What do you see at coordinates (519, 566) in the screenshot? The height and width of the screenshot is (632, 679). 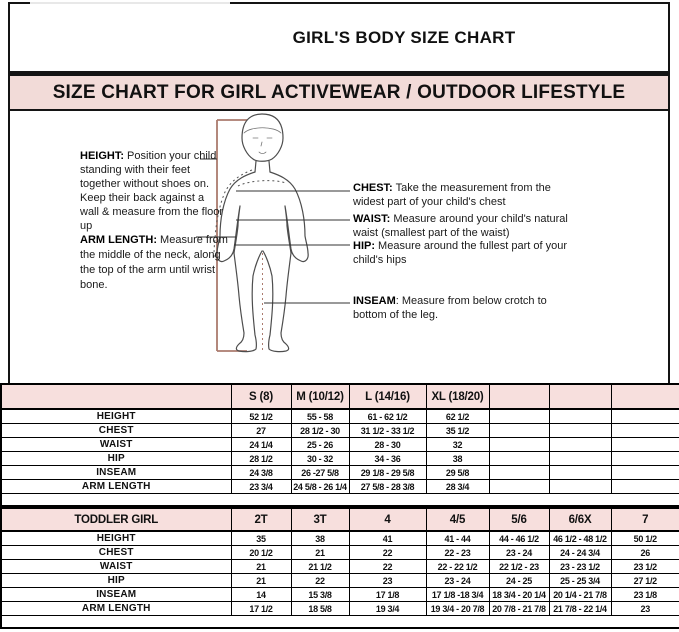 I see `size-value: 22 1/2 - 23` at bounding box center [519, 566].